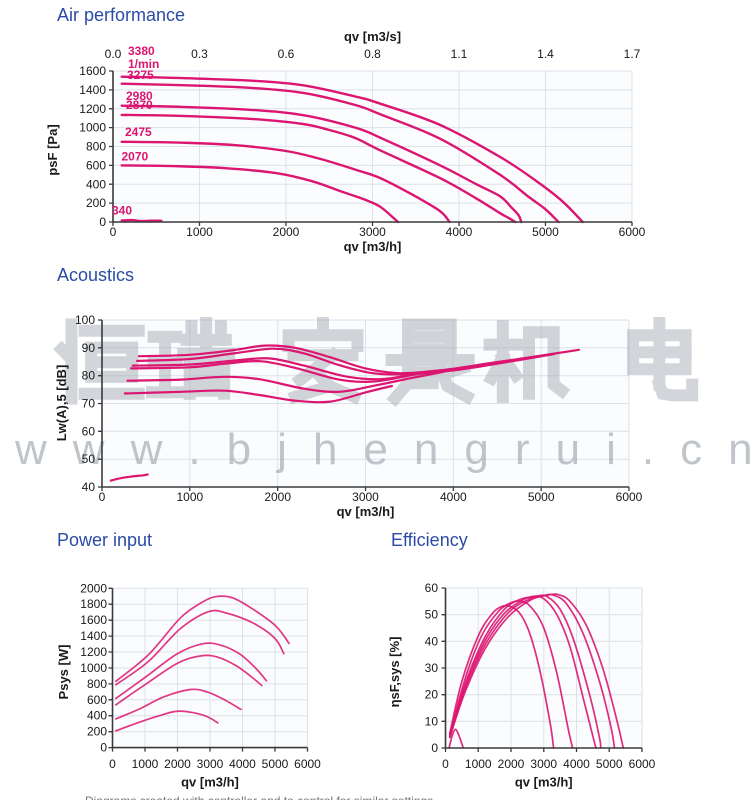  Describe the element at coordinates (61, 403) in the screenshot. I see `svg-text: Lw(A),5 [dB]` at that location.